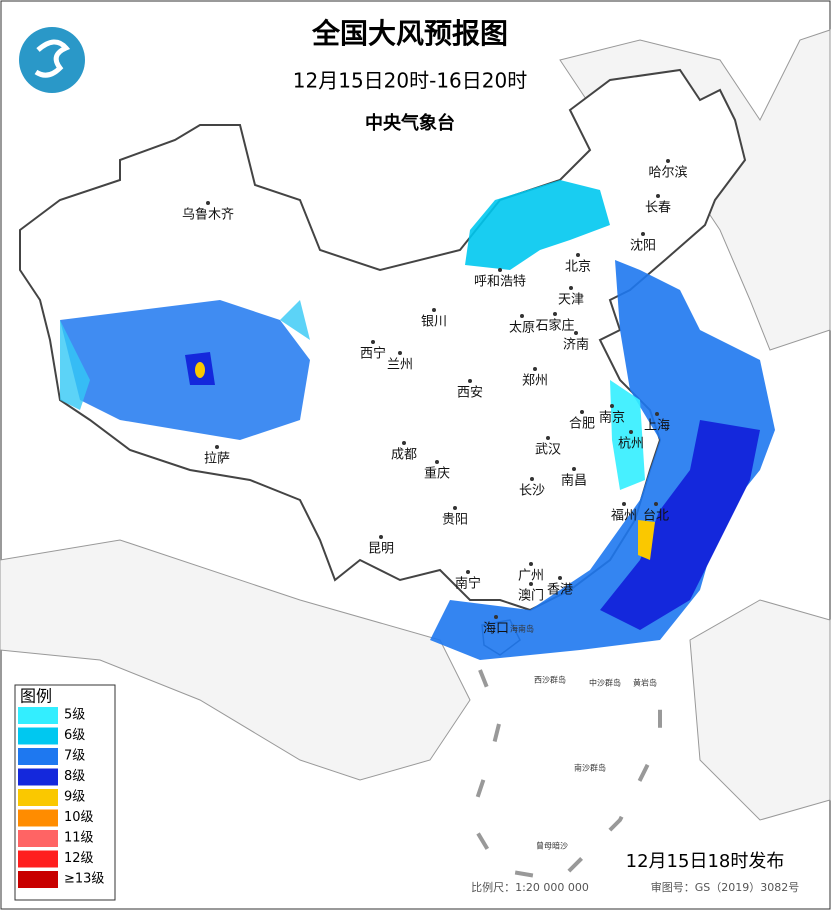  What do you see at coordinates (535, 381) in the screenshot?
I see `city-label: 郑州` at bounding box center [535, 381].